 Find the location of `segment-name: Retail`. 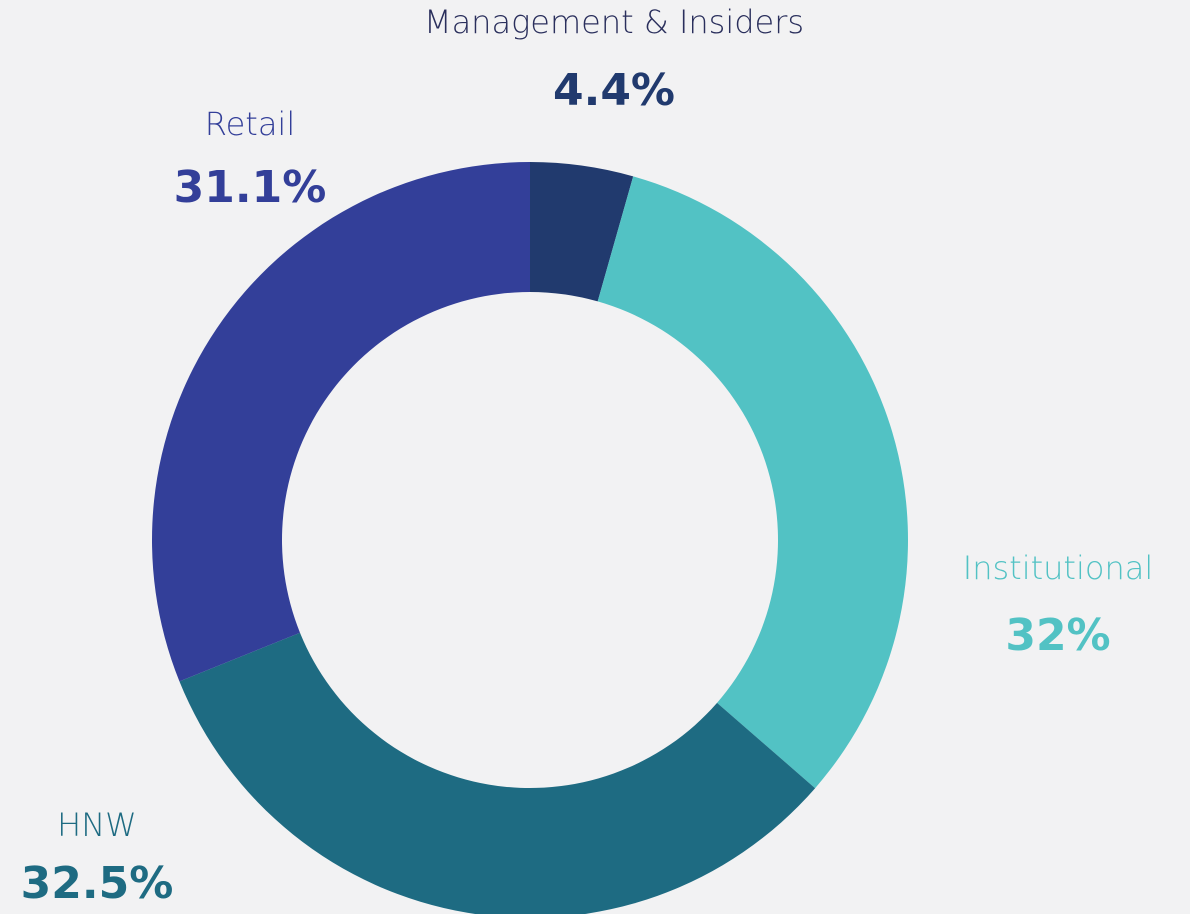

segment-name: Retail is located at coordinates (250, 124).